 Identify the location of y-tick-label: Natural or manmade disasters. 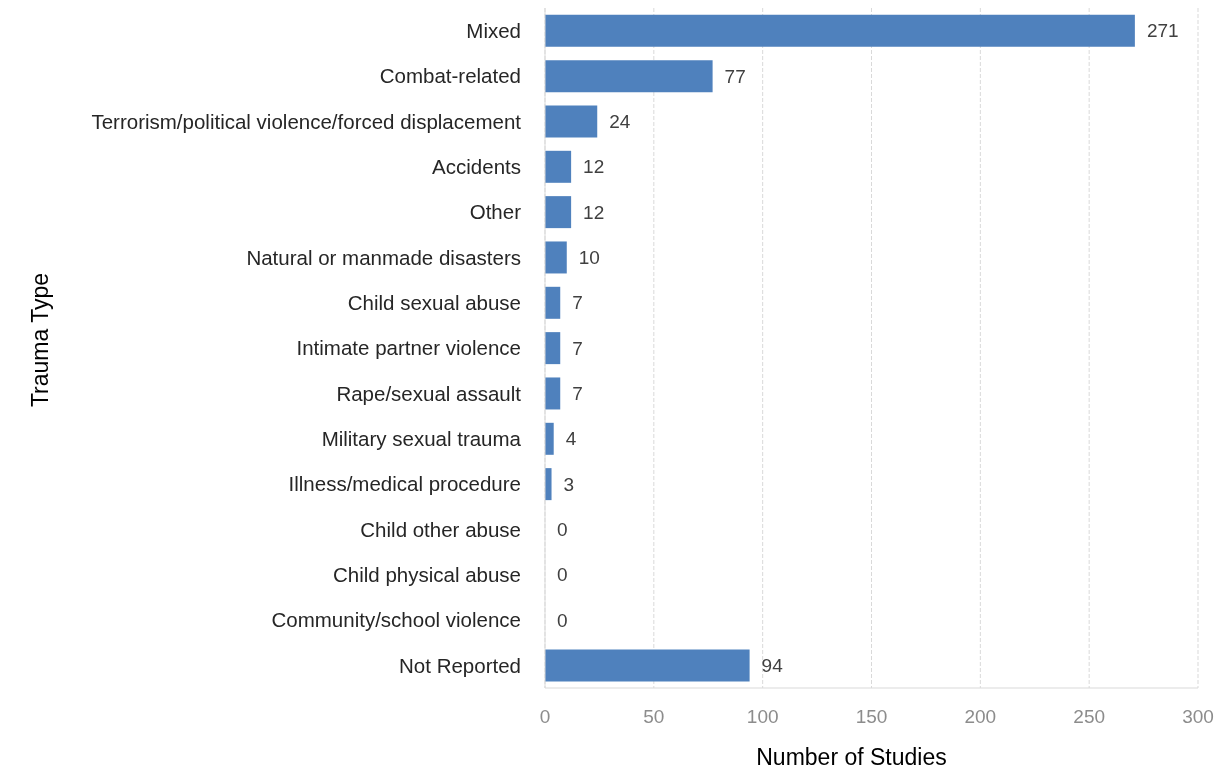
(383, 257).